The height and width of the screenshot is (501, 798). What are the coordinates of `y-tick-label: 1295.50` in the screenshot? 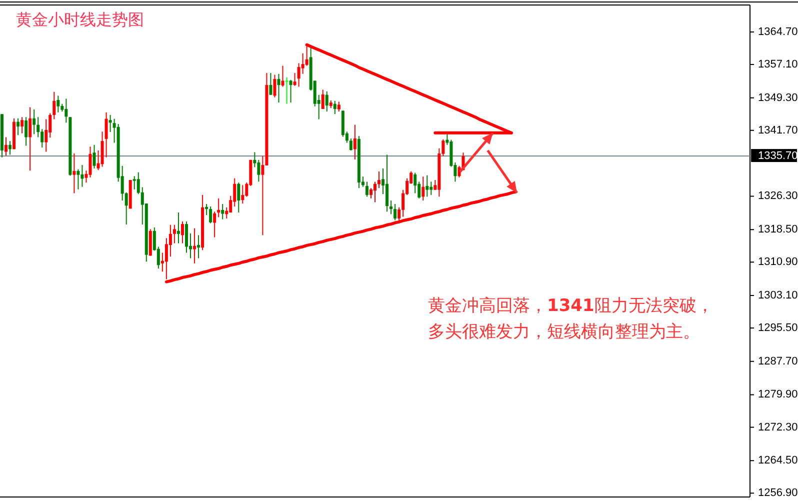 It's located at (778, 328).